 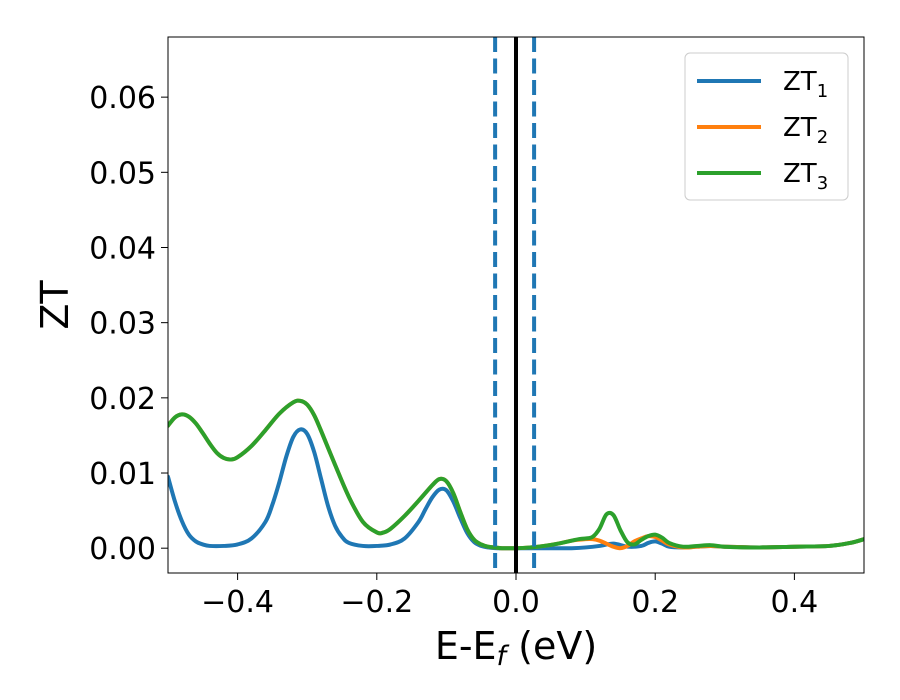 I want to click on y-tick-label: 0.02, so click(x=122, y=399).